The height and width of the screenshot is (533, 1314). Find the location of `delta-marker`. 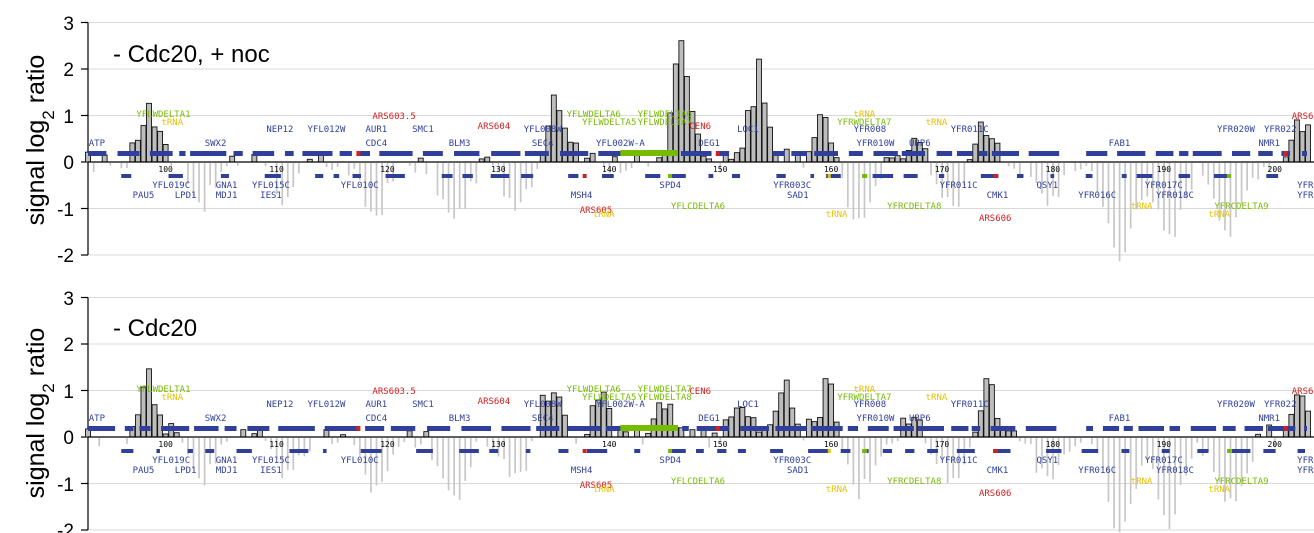

delta-marker is located at coordinates (1229, 176).